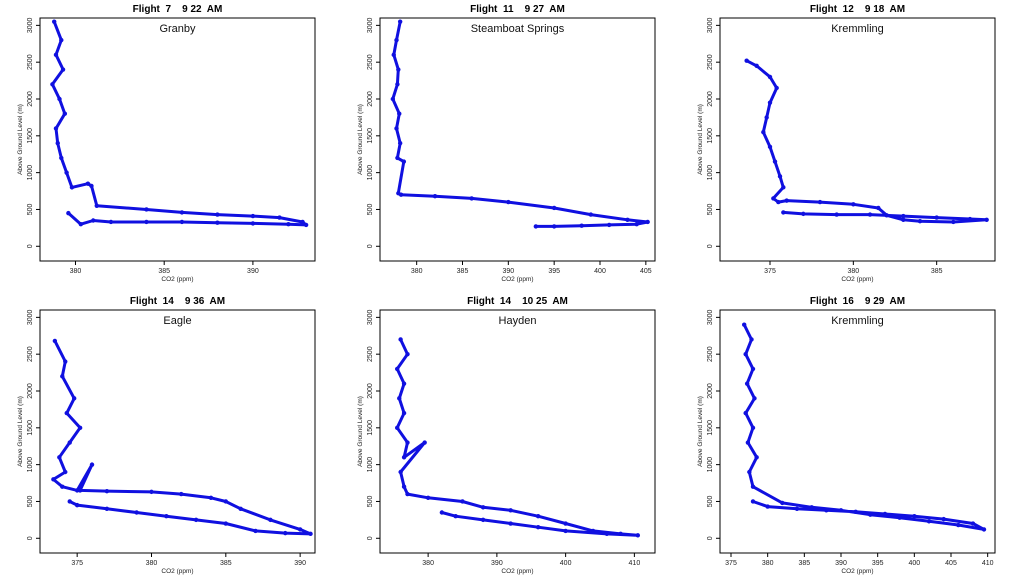 The height and width of the screenshot is (582, 1021). I want to click on x-tick-label: 395, so click(554, 271).